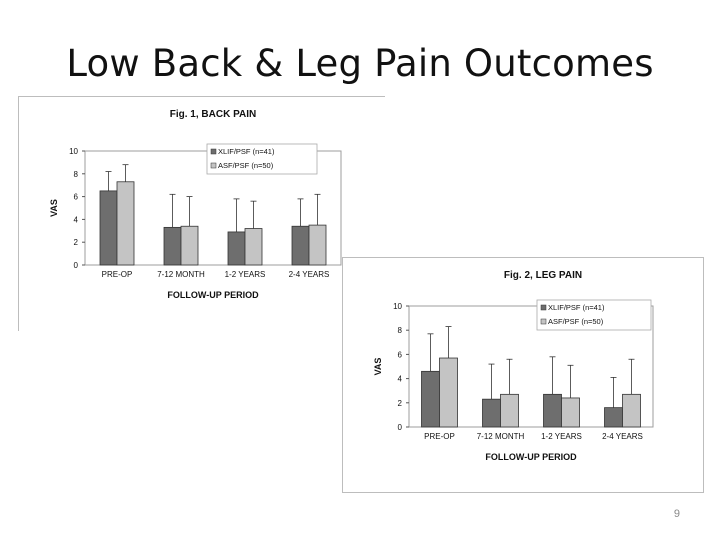 The height and width of the screenshot is (540, 720). Describe the element at coordinates (360, 63) in the screenshot. I see `slide-title: Low Back & Leg Pain Outcomes` at that location.